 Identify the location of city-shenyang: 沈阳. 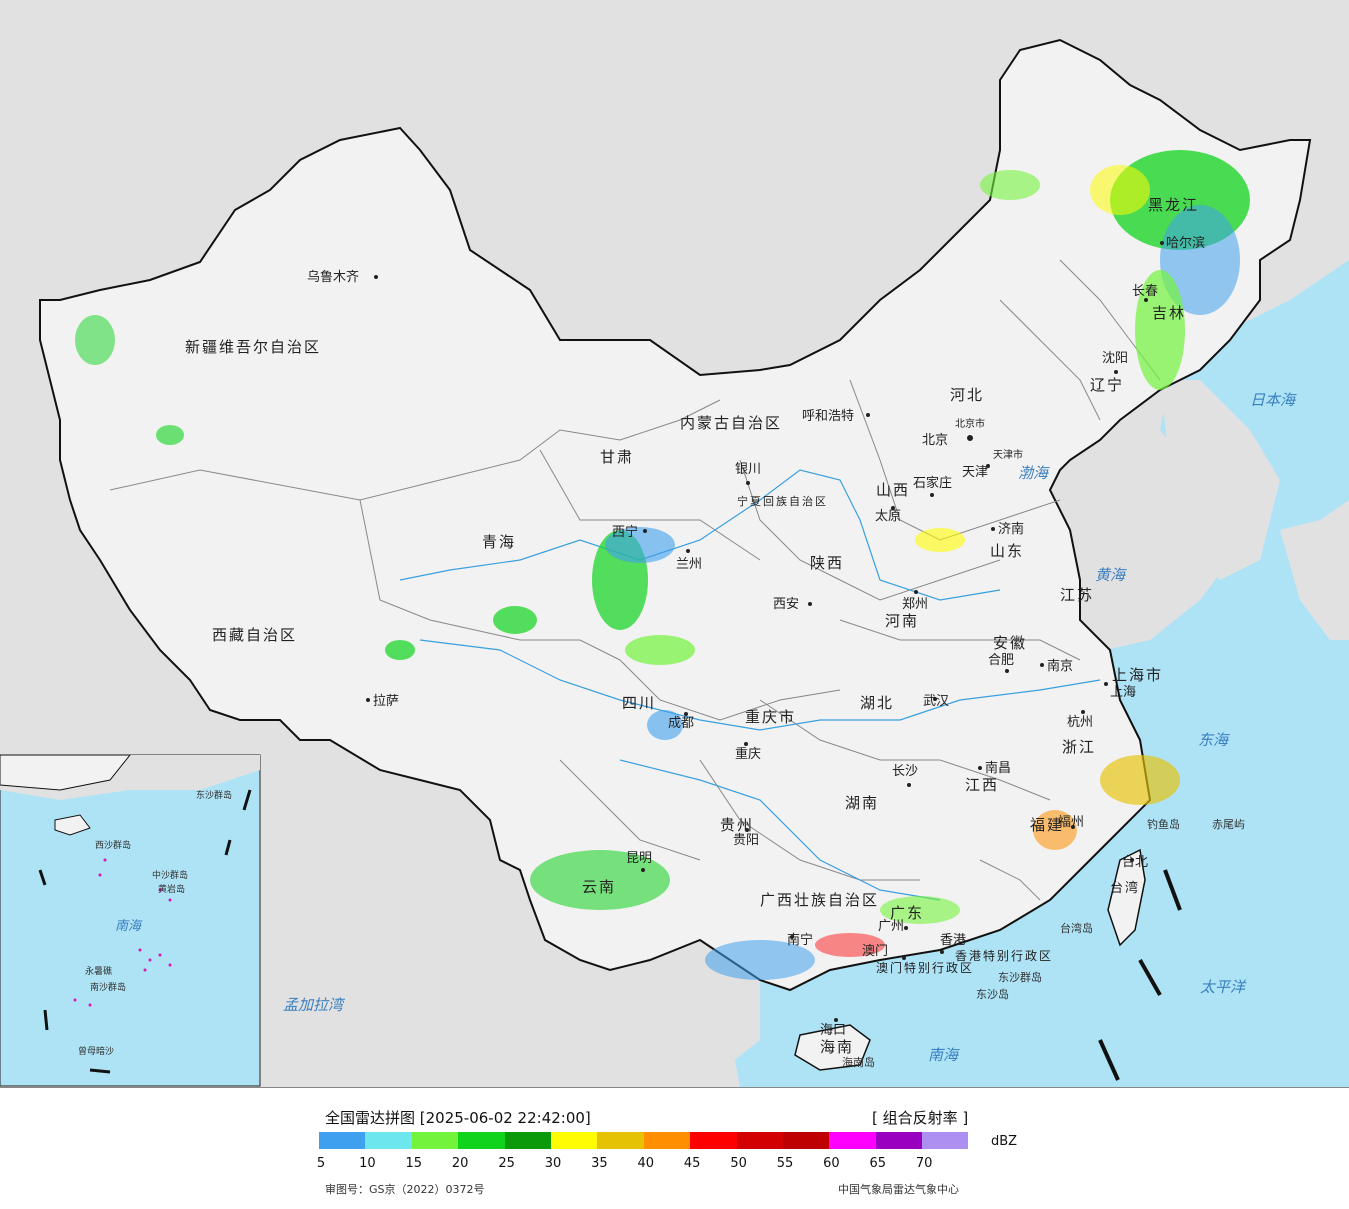
(1115, 358).